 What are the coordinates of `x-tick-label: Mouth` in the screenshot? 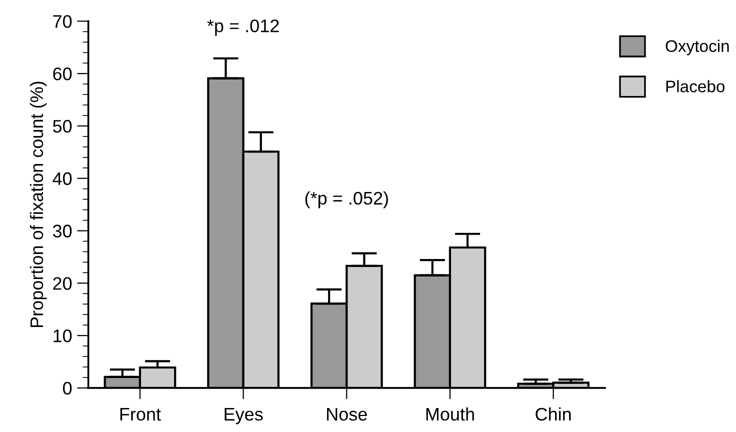 It's located at (450, 414).